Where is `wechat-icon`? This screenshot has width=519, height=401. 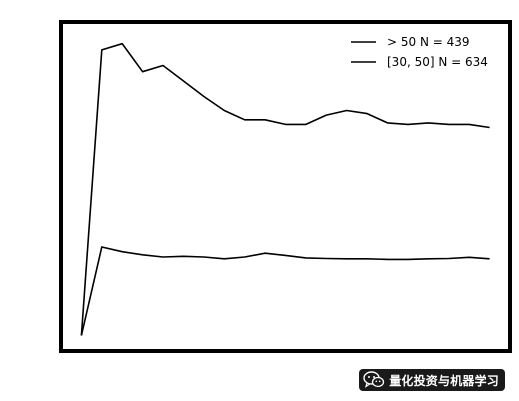 wechat-icon is located at coordinates (374, 379).